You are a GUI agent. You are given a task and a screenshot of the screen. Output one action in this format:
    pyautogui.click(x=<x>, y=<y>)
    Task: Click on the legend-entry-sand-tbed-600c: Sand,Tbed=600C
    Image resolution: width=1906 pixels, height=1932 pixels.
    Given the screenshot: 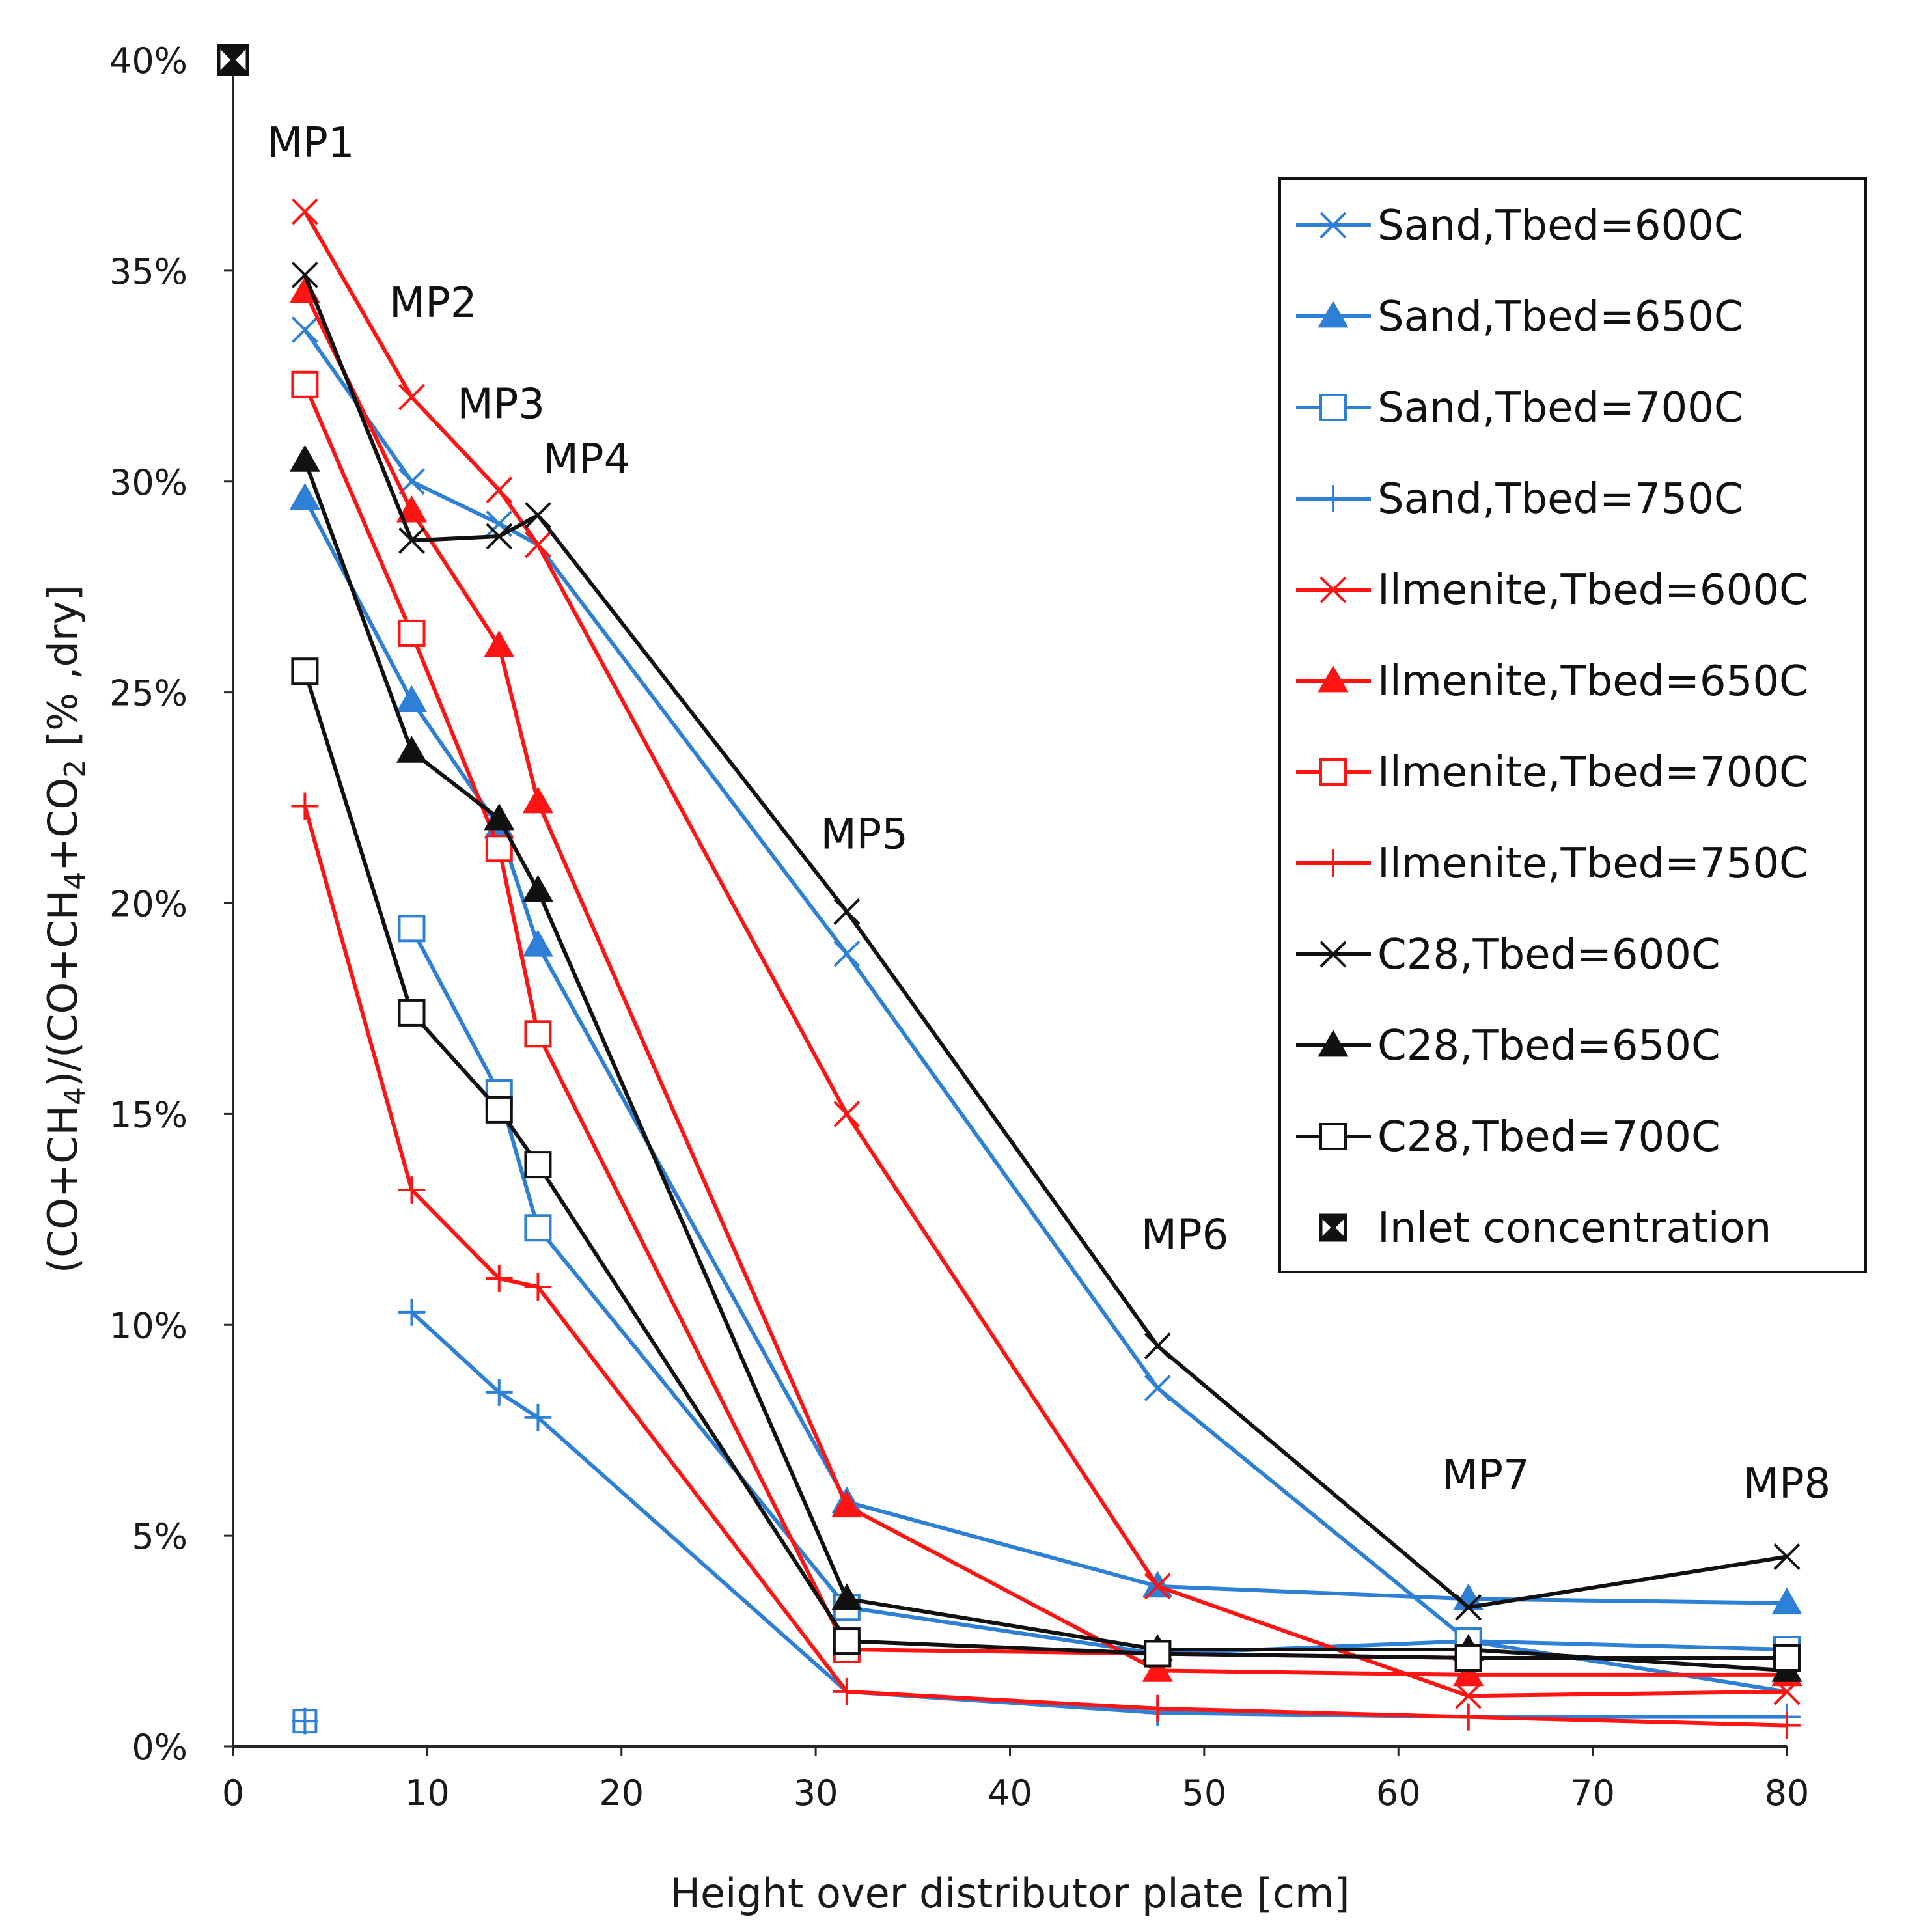 What is the action you would take?
    pyautogui.click(x=1519, y=226)
    